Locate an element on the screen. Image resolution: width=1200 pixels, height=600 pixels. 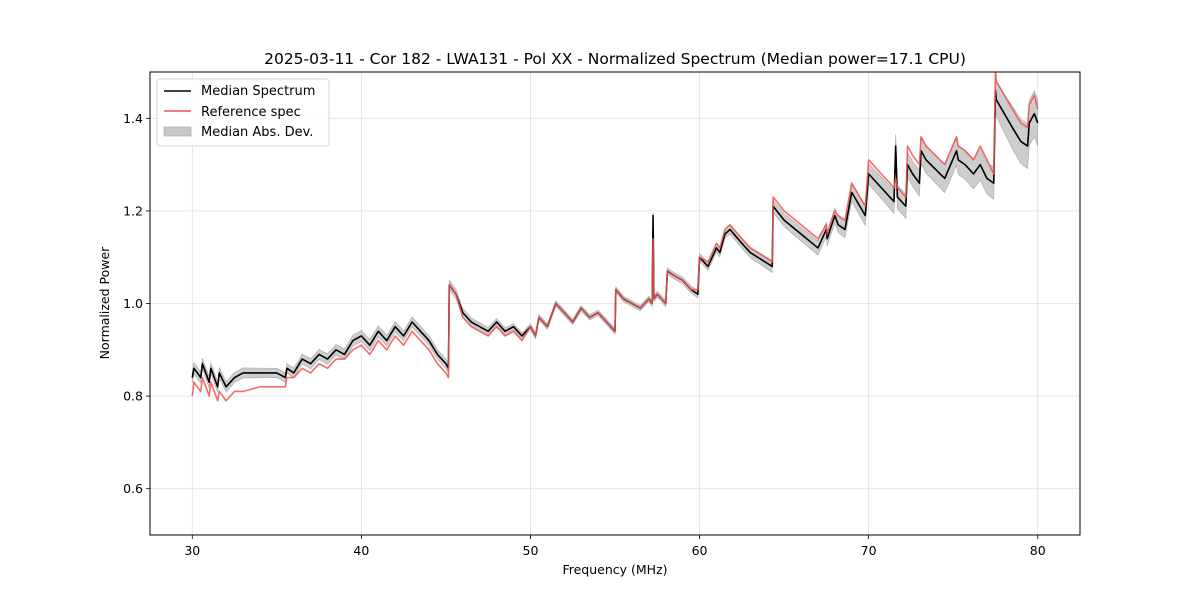
legend-label-reference: Reference spec is located at coordinates (251, 112).